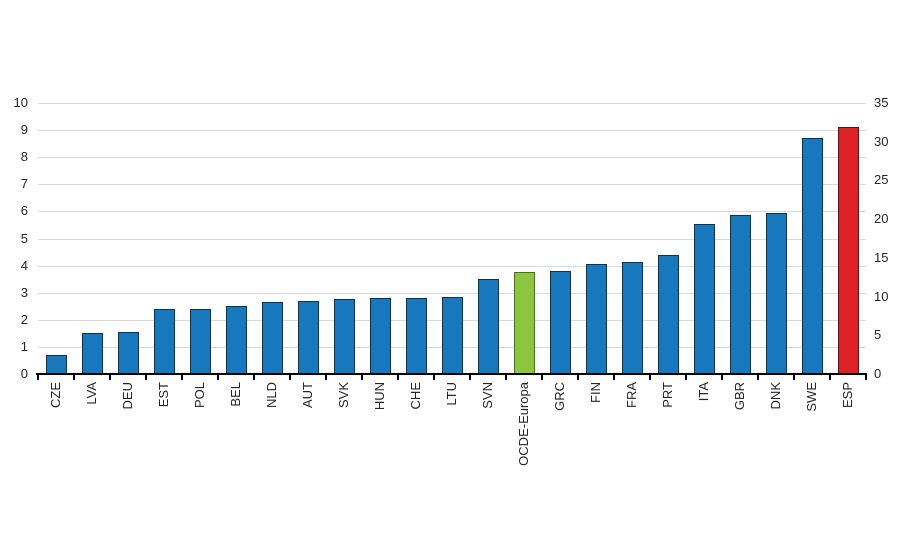 The height and width of the screenshot is (557, 901). Describe the element at coordinates (739, 396) in the screenshot. I see `category-label-GBR: GBR` at that location.